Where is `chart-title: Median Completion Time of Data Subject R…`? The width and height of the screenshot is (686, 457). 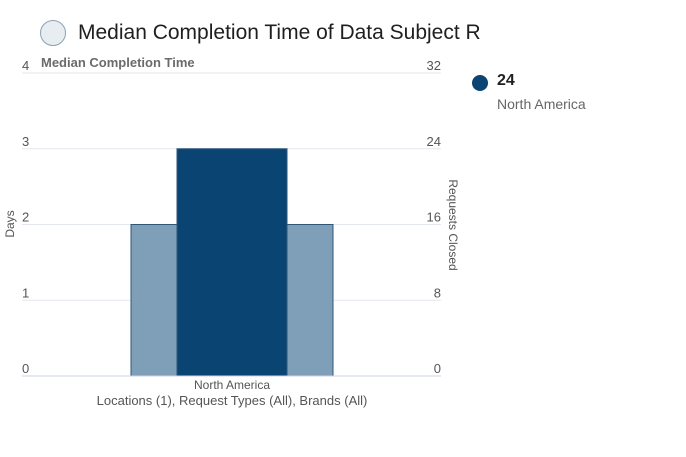 chart-title: Median Completion Time of Data Subject R… is located at coordinates (279, 32).